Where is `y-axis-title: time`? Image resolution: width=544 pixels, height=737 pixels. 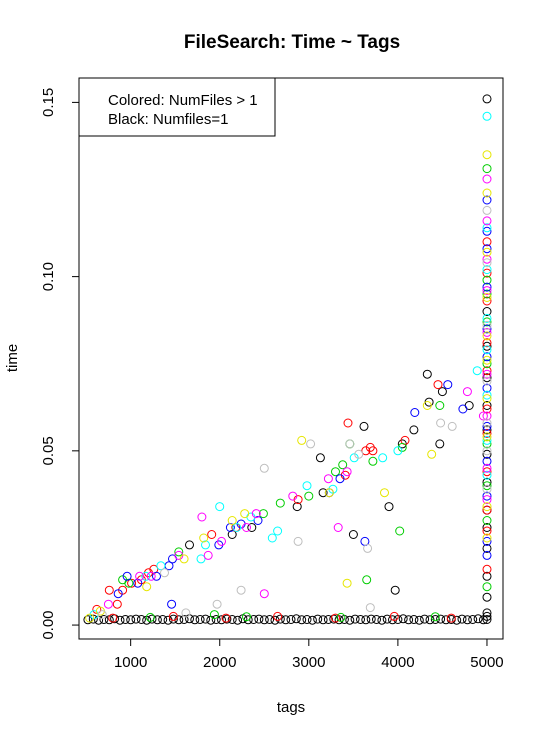
y-axis-title: time is located at coordinates (12, 358).